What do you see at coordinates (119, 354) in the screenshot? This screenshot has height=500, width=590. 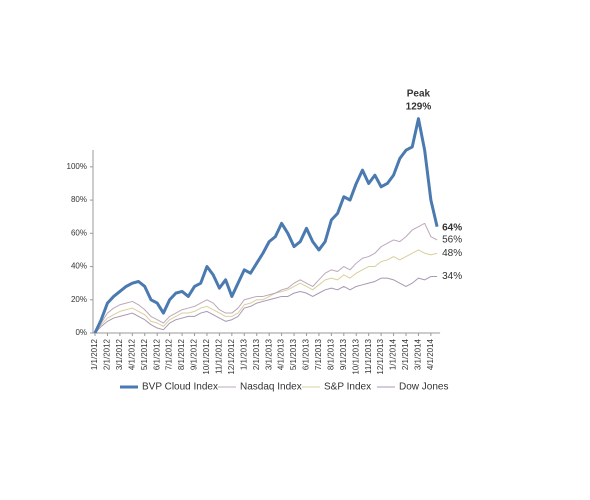 I see `x-tick-label: 3/1/2012` at bounding box center [119, 354].